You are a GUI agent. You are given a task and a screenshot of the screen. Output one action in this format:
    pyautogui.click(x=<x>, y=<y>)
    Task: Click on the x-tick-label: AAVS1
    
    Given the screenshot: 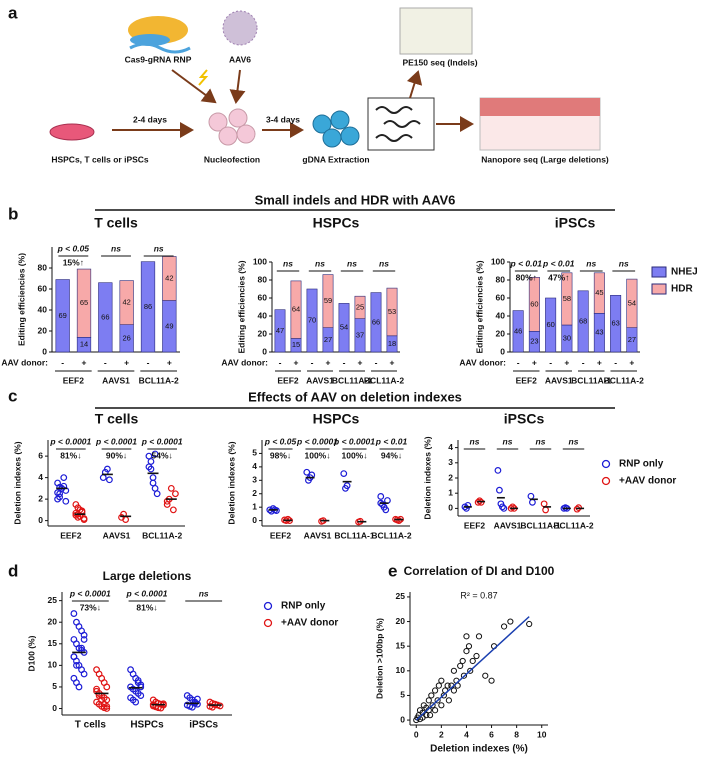 What is the action you would take?
    pyautogui.click(x=318, y=535)
    